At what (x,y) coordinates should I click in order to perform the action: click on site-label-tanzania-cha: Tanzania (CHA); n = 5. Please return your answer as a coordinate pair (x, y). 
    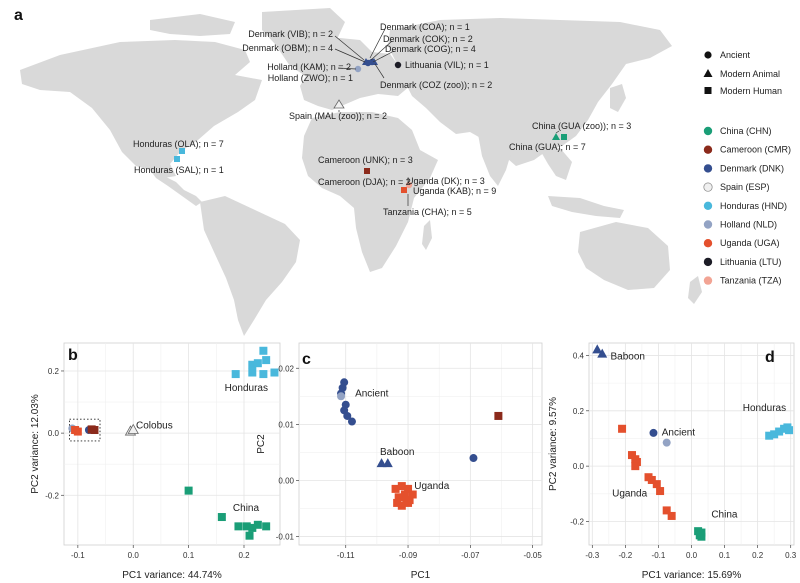
    Looking at the image, I should click on (427, 212).